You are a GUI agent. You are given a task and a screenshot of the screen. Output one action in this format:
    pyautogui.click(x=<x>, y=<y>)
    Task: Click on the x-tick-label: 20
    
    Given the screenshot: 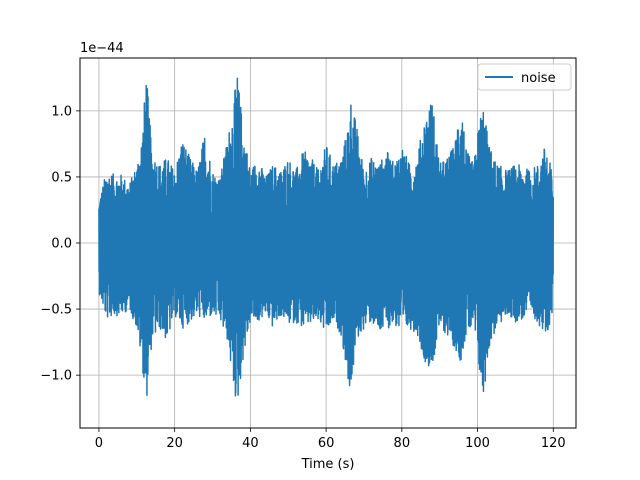 What is the action you would take?
    pyautogui.click(x=174, y=443)
    